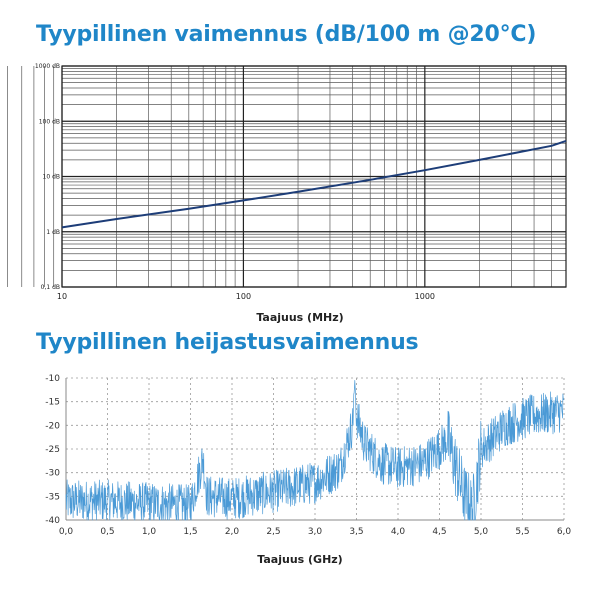  I want to click on x-tick-label: 0,5, so click(107, 532).